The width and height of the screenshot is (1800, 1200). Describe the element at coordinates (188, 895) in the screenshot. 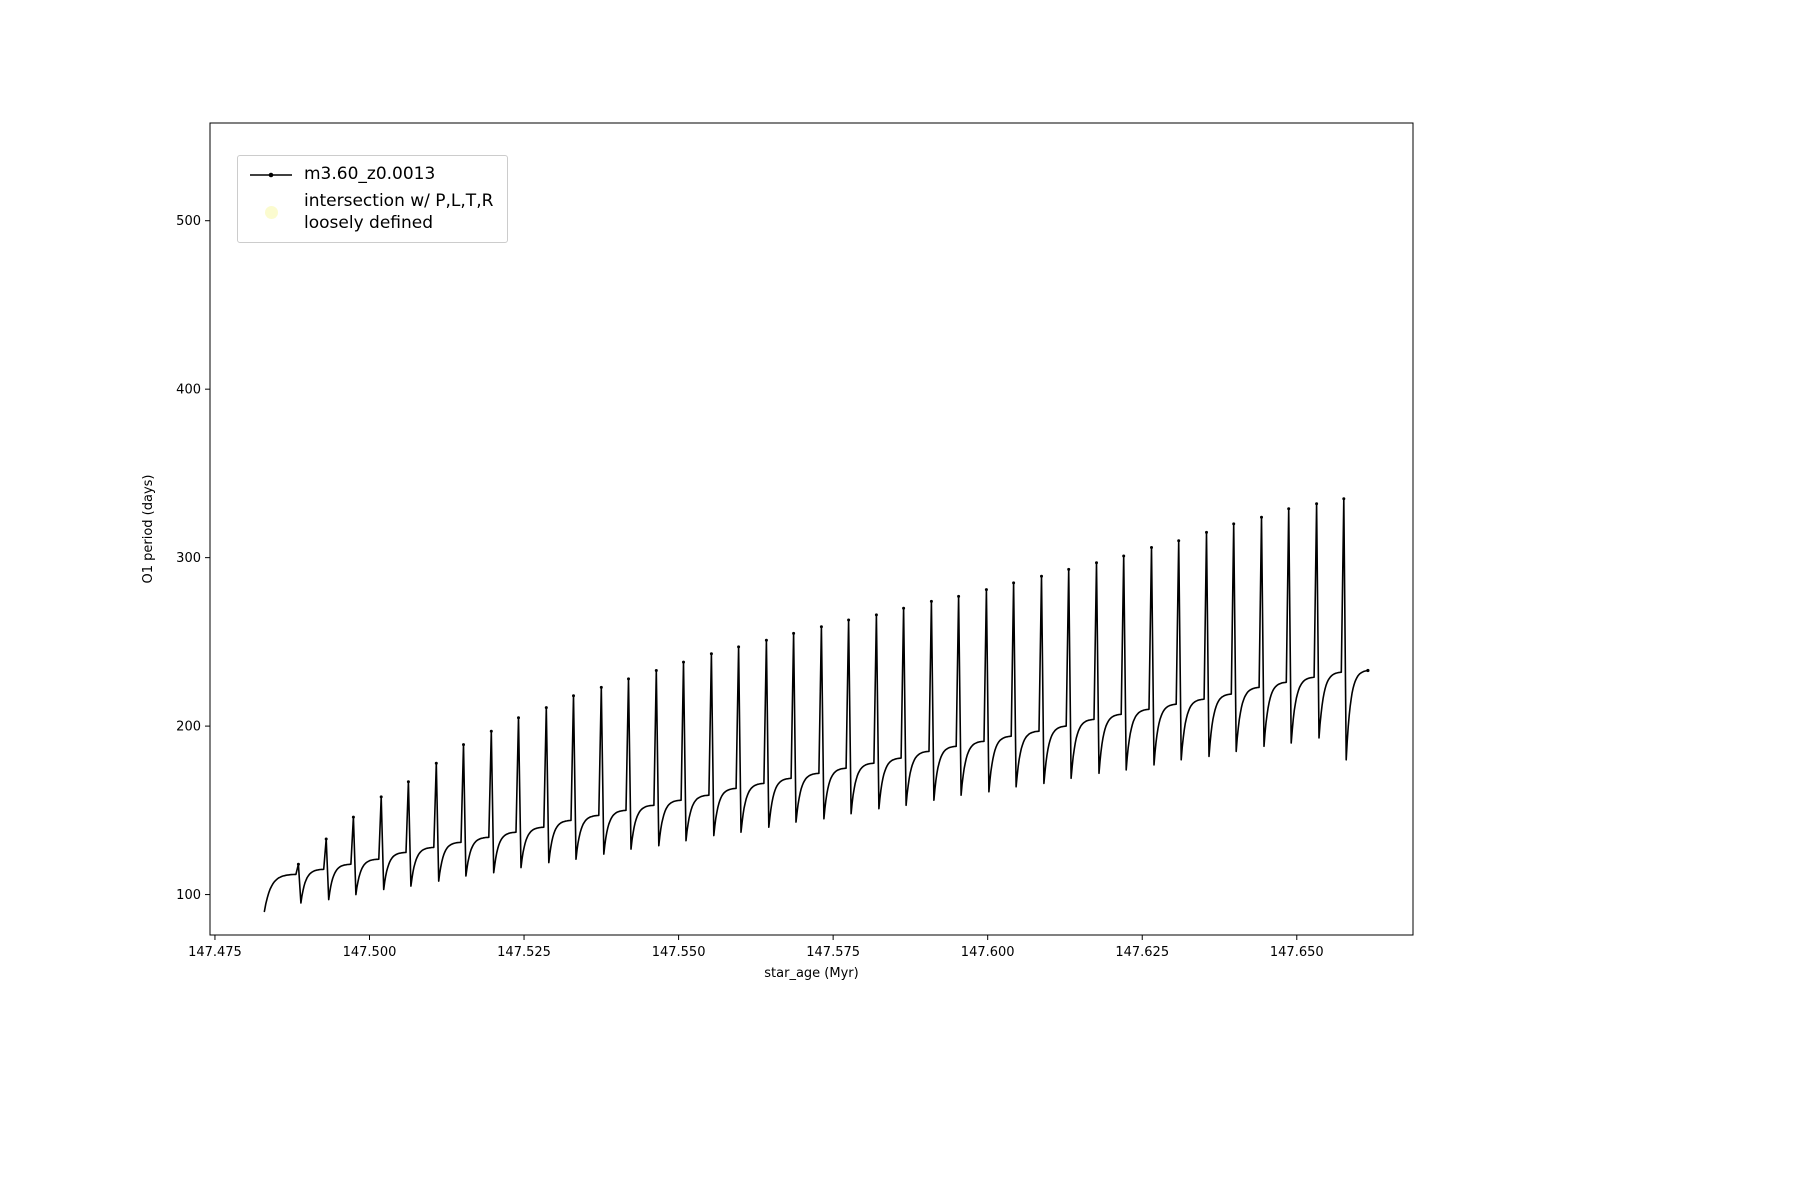

I see `y-tick-label: 100` at that location.